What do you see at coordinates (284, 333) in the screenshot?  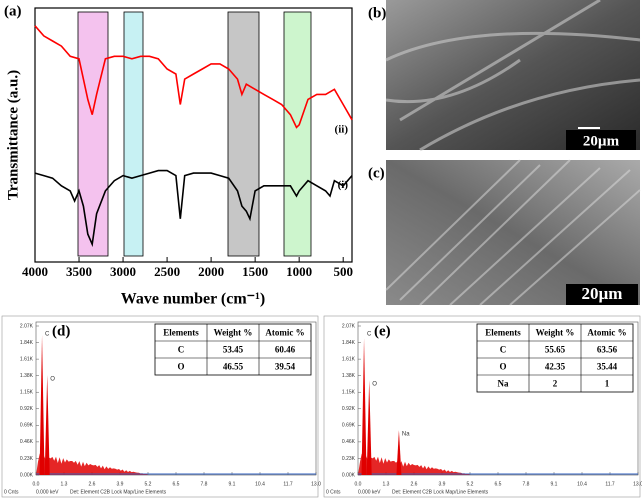 I see `table-header: Atomic %` at bounding box center [284, 333].